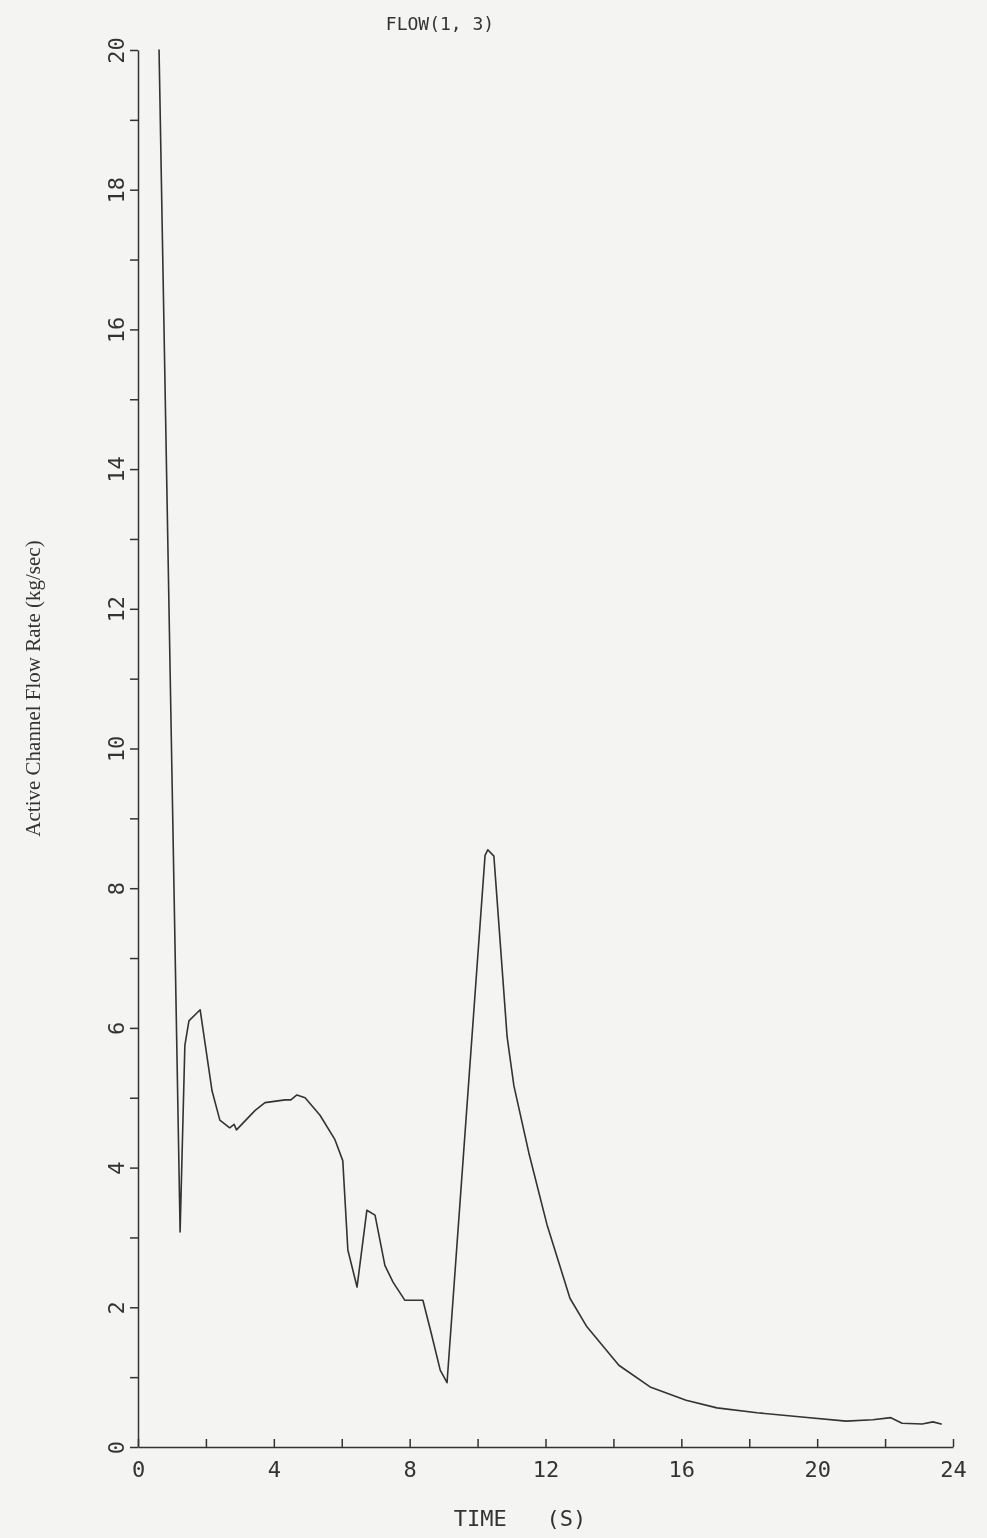 The width and height of the screenshot is (987, 1538). Describe the element at coordinates (682, 1469) in the screenshot. I see `x-tick-label: 16` at that location.